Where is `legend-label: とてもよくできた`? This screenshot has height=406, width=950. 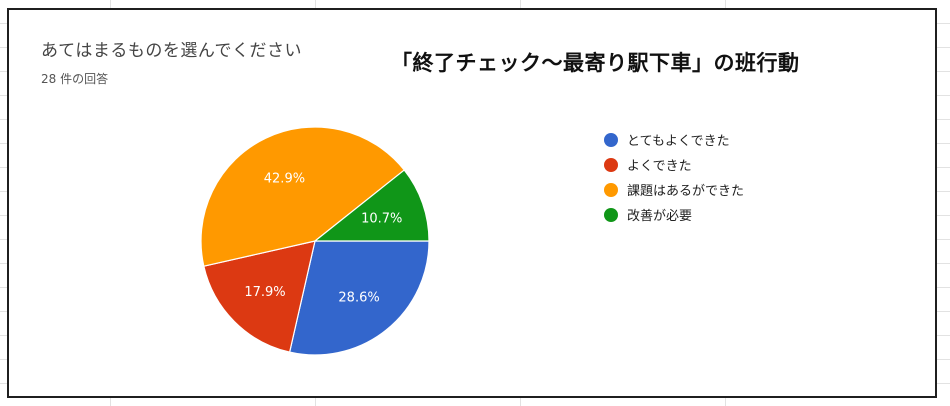 legend-label: とてもよくできた is located at coordinates (678, 141).